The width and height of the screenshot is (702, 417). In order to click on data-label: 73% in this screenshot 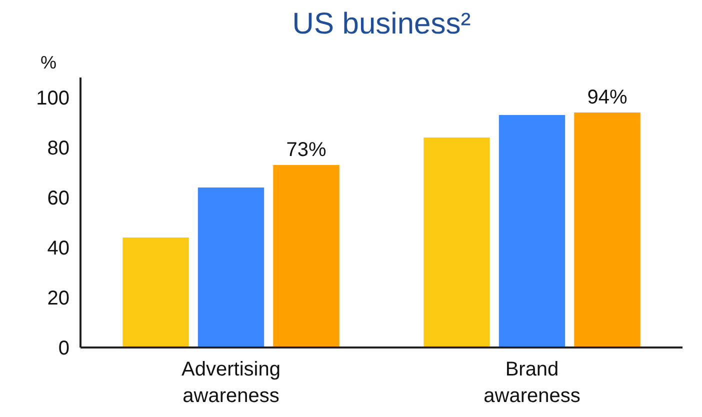, I will do `click(306, 150)`.